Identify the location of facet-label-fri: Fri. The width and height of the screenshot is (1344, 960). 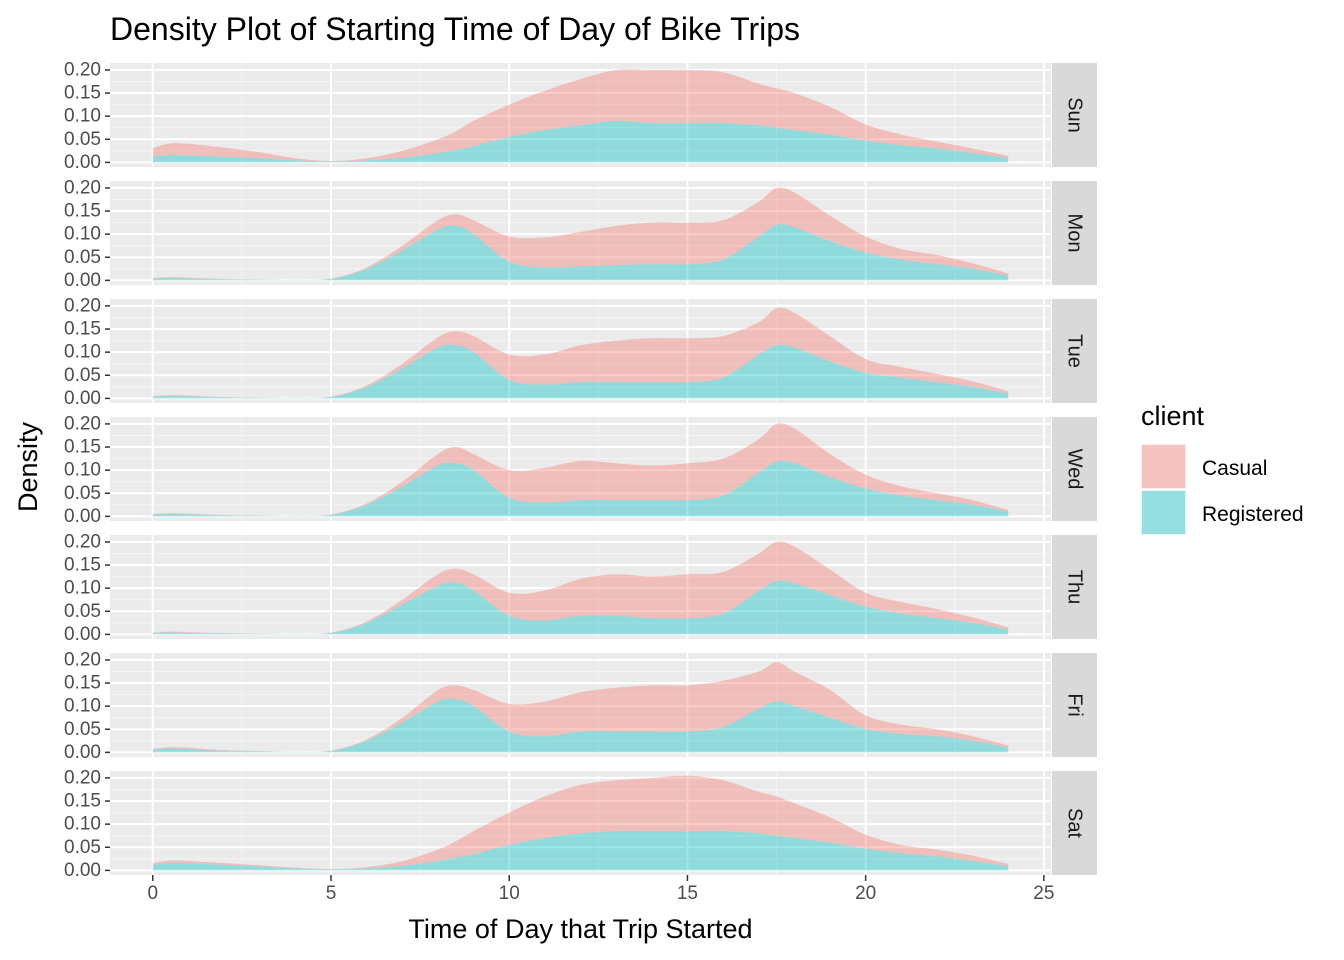
(1075, 704).